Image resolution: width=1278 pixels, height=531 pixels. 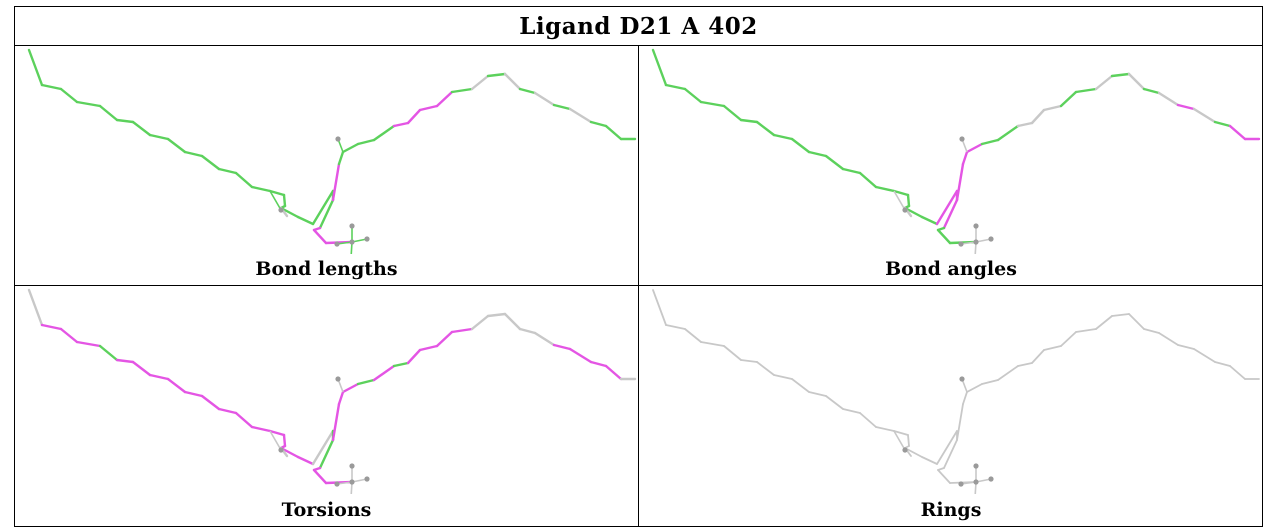 What do you see at coordinates (326, 269) in the screenshot?
I see `panel-caption: Bond lengths` at bounding box center [326, 269].